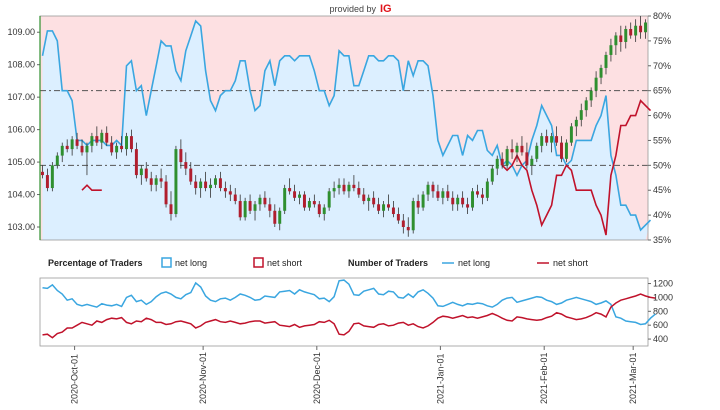  Describe the element at coordinates (349, 316) in the screenshot. I see `traders-net-short-line` at that location.